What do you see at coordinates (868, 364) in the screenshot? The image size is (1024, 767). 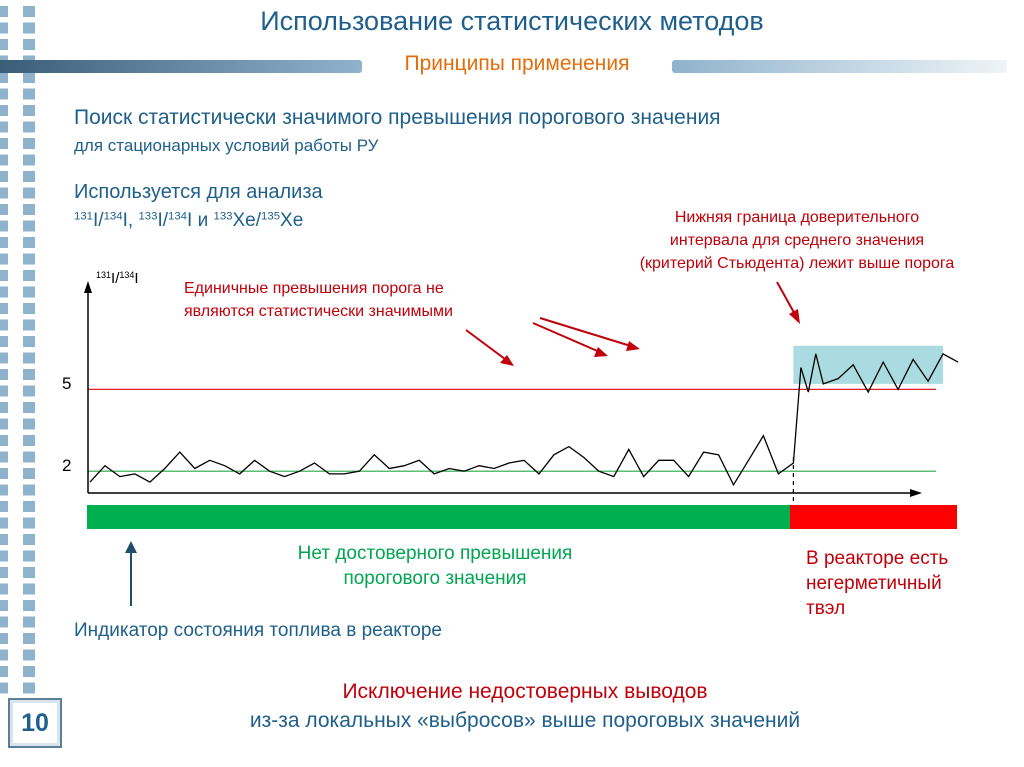 I see `confidence-interval-box` at bounding box center [868, 364].